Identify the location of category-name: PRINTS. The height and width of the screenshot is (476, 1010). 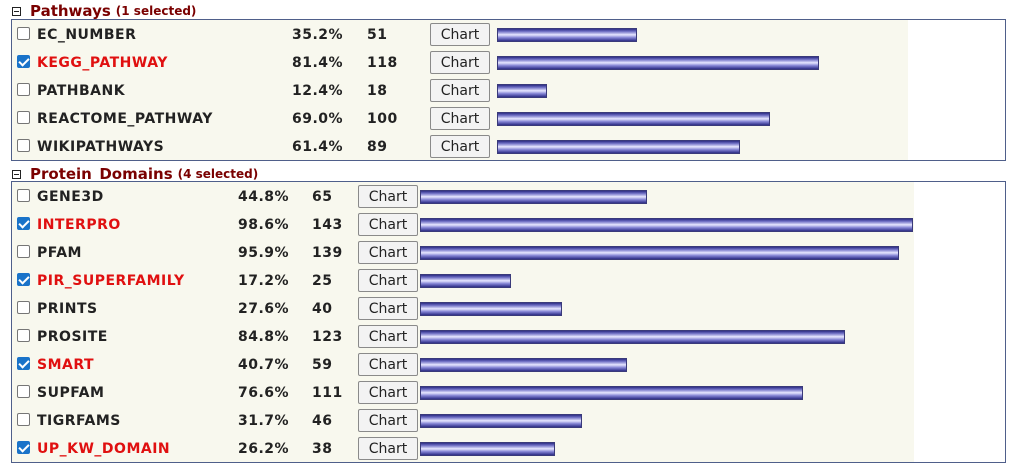
(67, 309).